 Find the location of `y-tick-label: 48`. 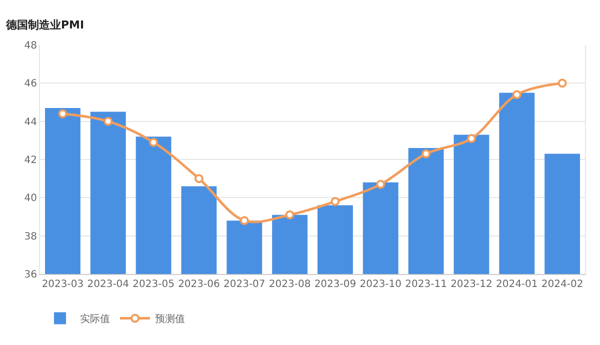

y-tick-label: 48 is located at coordinates (30, 46).